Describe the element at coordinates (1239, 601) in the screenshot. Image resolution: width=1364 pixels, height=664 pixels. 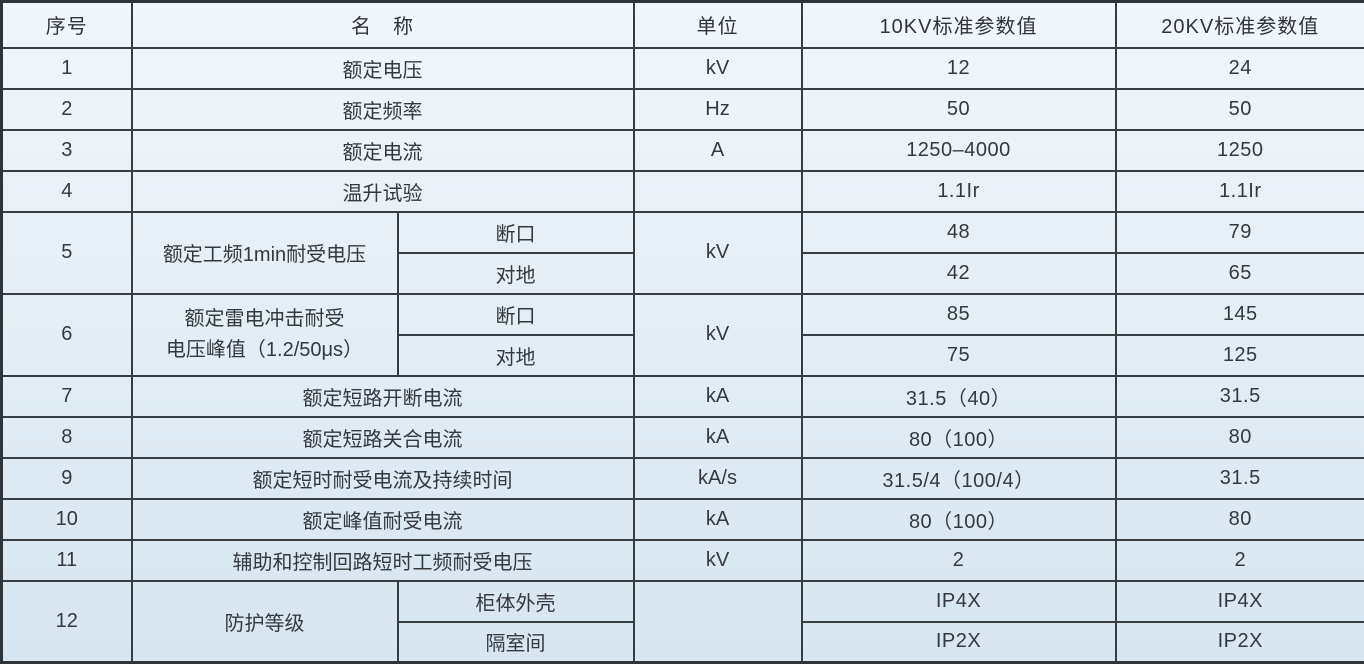
I see `value-20kv-cell: IP4X` at that location.